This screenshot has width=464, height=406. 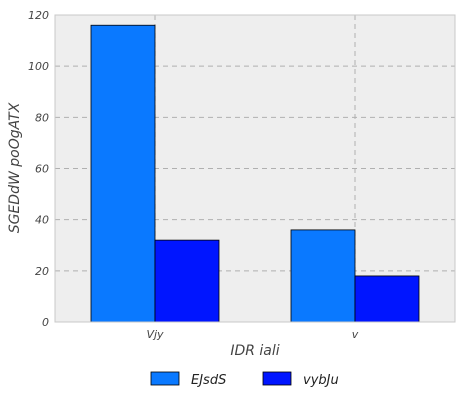 What do you see at coordinates (38, 66) in the screenshot?
I see `y-tick-label: 100` at bounding box center [38, 66].